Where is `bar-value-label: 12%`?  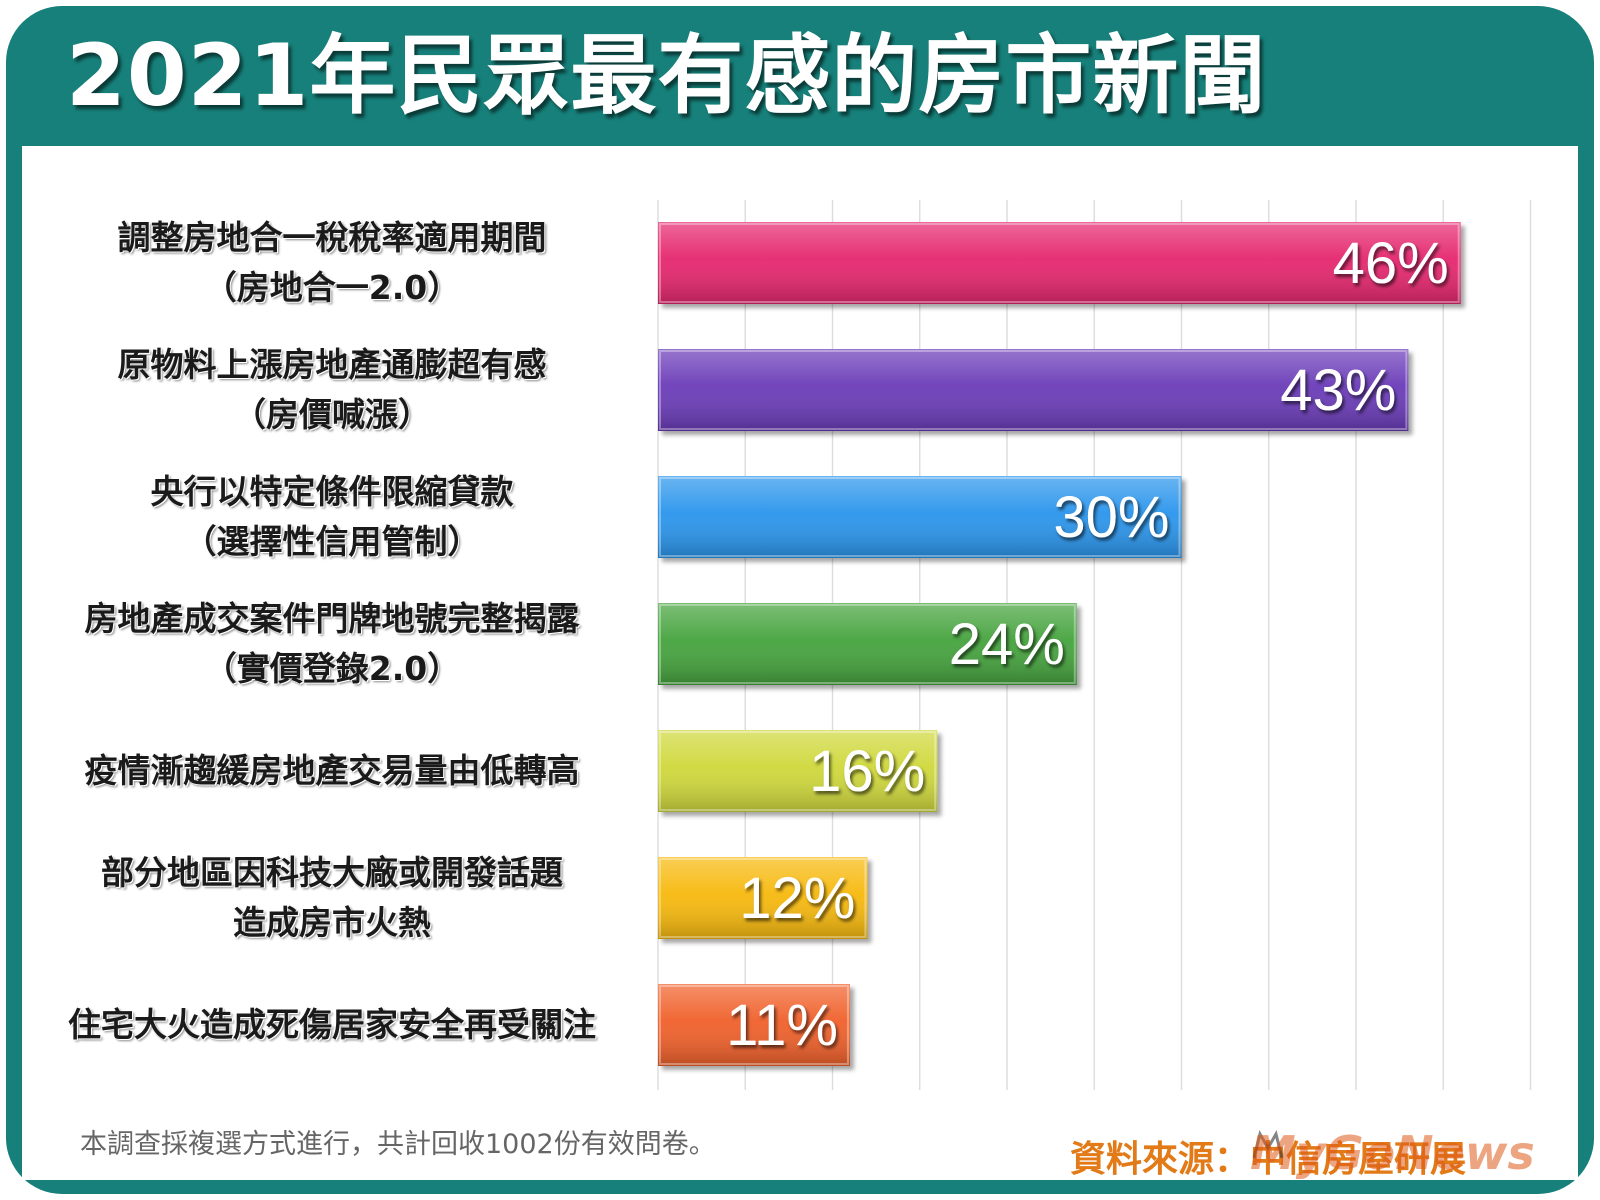
bar-value-label: 12% is located at coordinates (797, 898).